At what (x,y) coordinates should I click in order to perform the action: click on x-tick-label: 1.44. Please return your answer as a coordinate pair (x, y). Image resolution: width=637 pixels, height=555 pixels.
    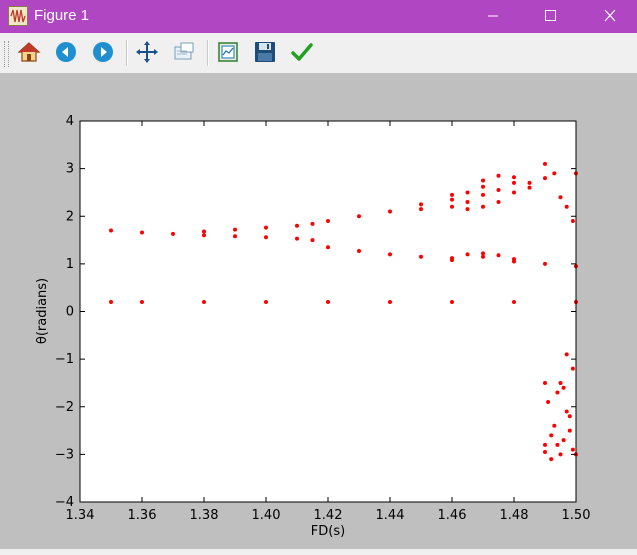
    Looking at the image, I should click on (390, 515).